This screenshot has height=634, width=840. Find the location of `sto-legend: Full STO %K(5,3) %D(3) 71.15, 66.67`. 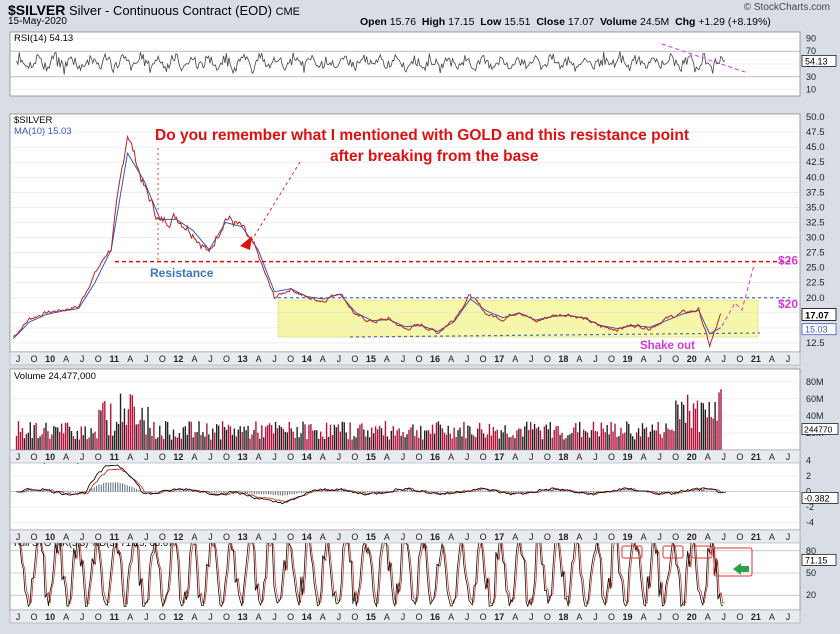

sto-legend: Full STO %K(5,3) %D(3) 71.15, 66.67 is located at coordinates (93, 543).